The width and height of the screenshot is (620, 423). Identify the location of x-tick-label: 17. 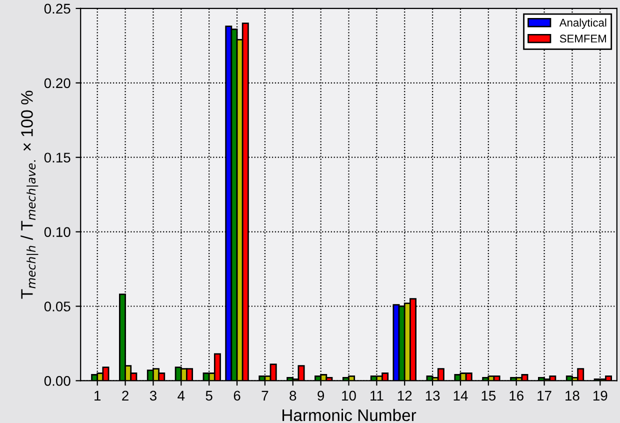
(545, 395).